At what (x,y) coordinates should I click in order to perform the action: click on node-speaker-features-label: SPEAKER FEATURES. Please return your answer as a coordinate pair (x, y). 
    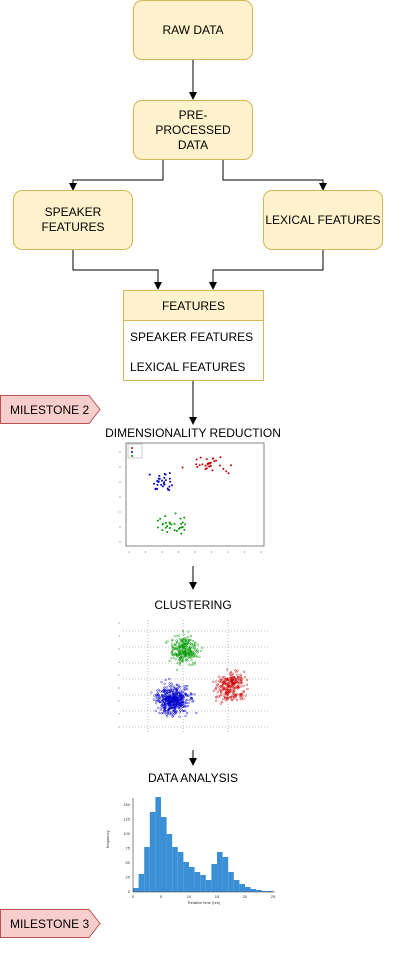
    Looking at the image, I should click on (73, 219).